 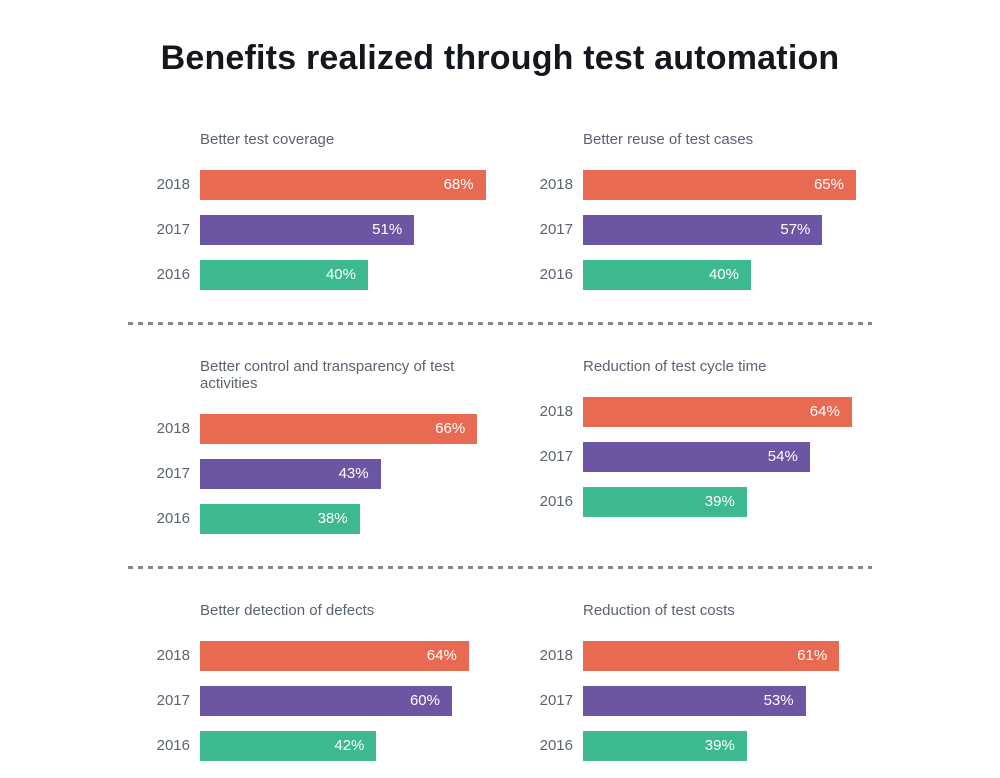 I want to click on bar-row: 2017 60%, so click(x=314, y=700).